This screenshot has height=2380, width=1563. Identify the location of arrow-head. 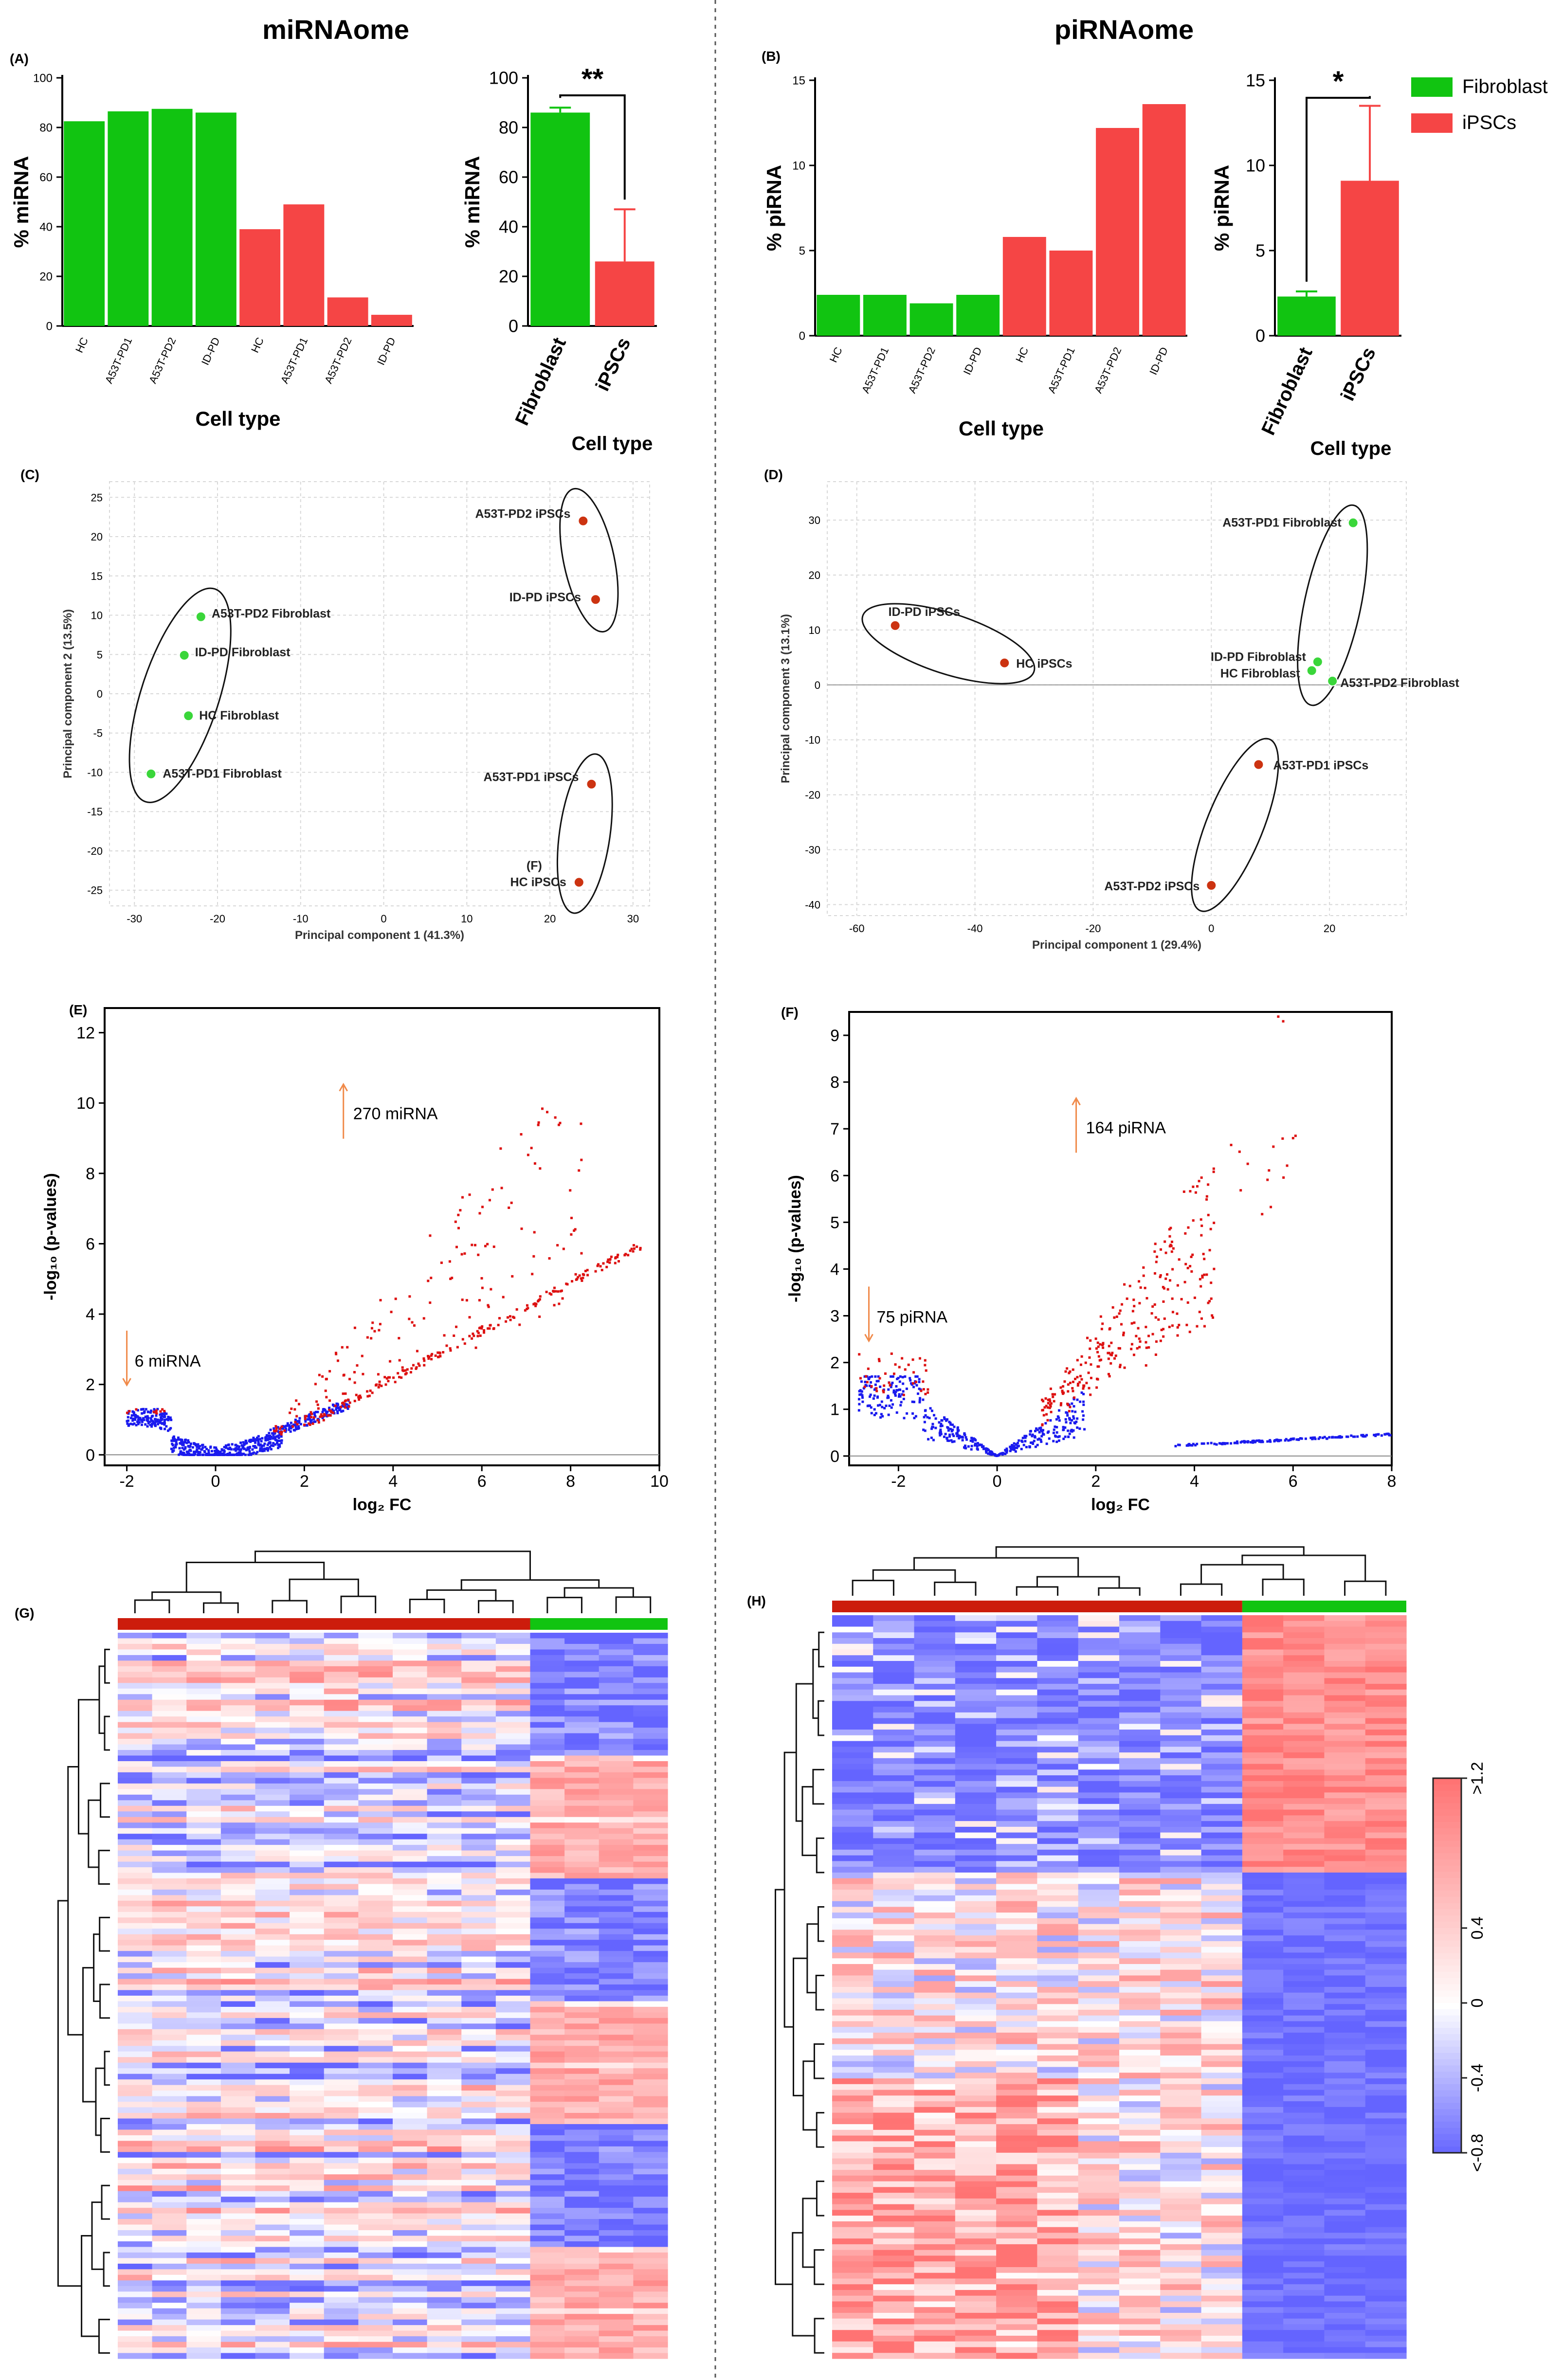
(344, 1087).